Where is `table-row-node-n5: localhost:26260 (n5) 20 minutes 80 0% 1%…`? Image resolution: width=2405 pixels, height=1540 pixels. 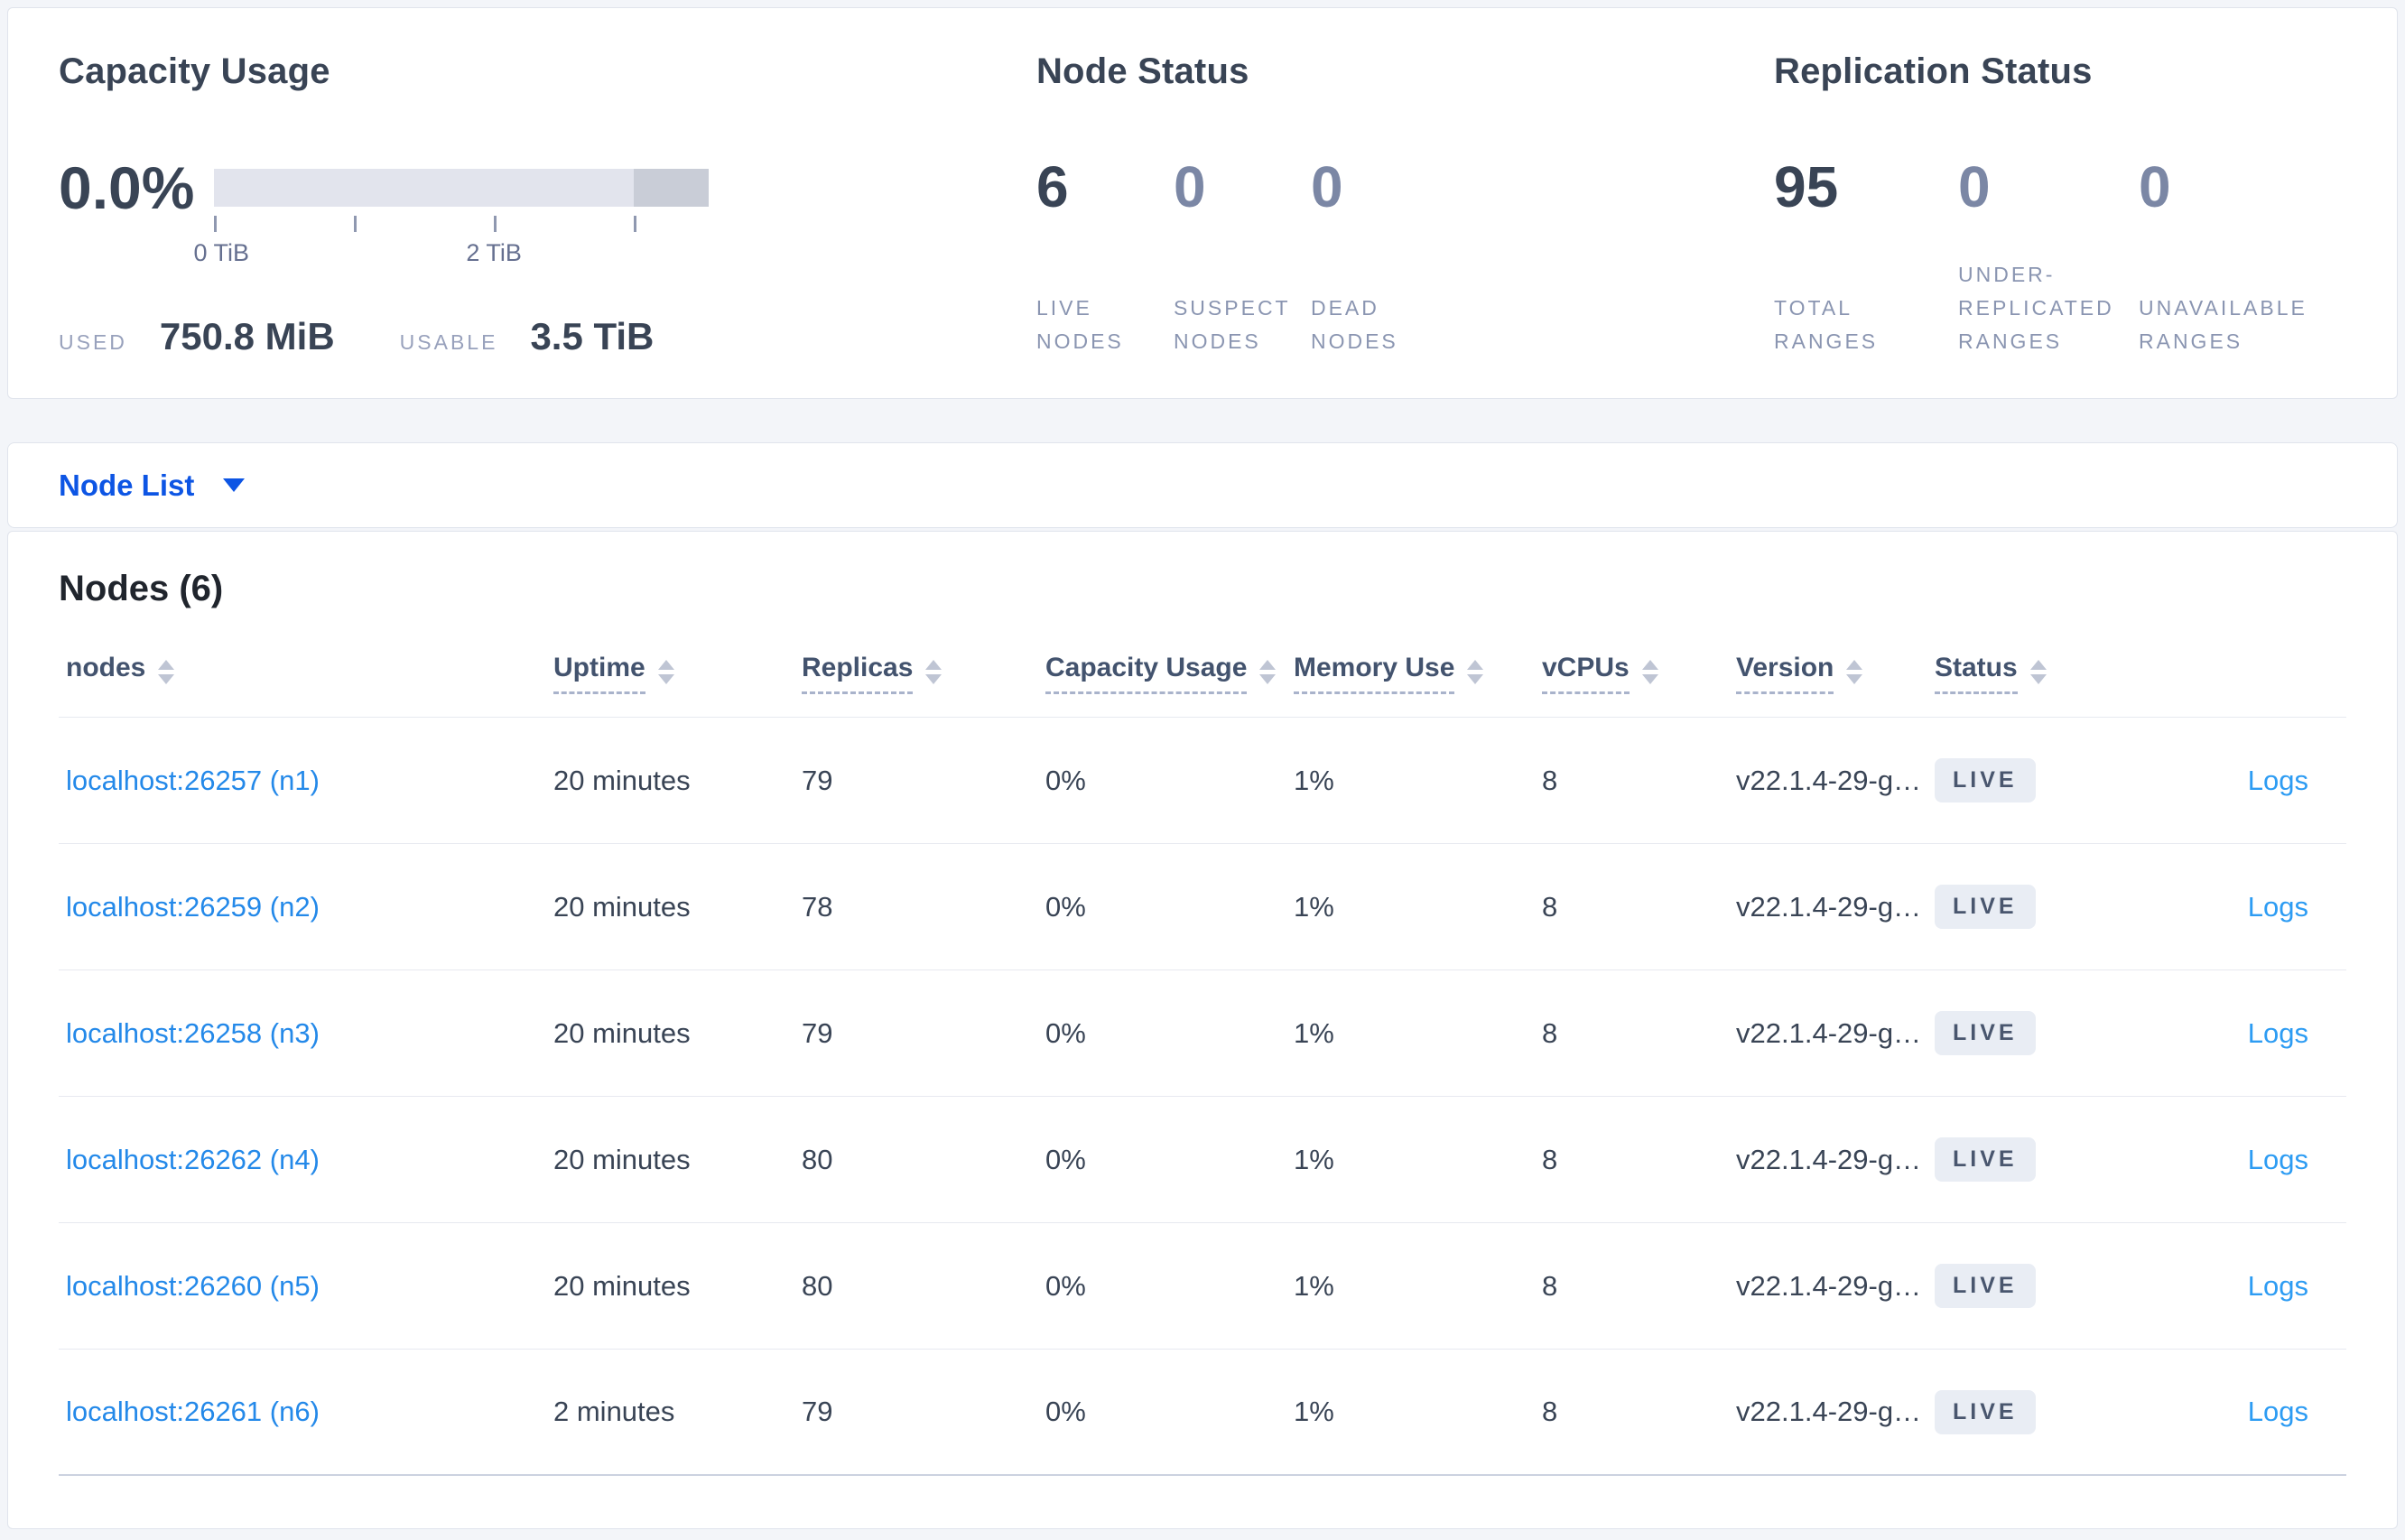
table-row-node-n5: localhost:26260 (n5) 20 minutes 80 0% 1%… is located at coordinates (1202, 1286).